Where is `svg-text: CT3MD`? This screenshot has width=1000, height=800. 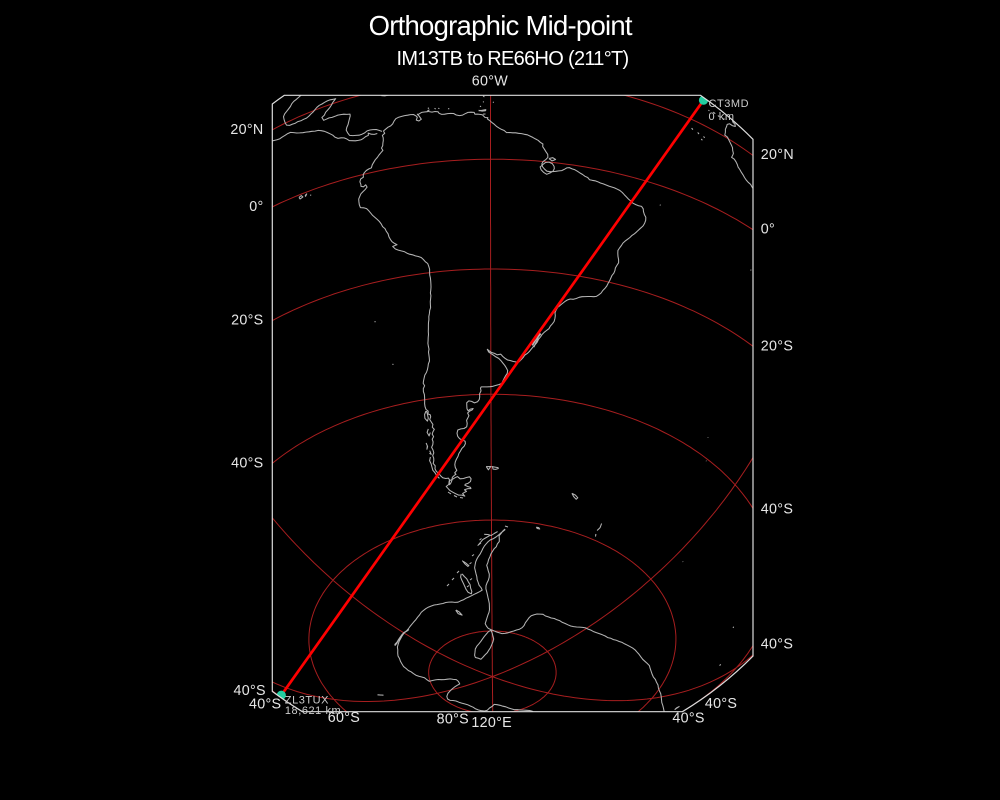 svg-text: CT3MD is located at coordinates (729, 104).